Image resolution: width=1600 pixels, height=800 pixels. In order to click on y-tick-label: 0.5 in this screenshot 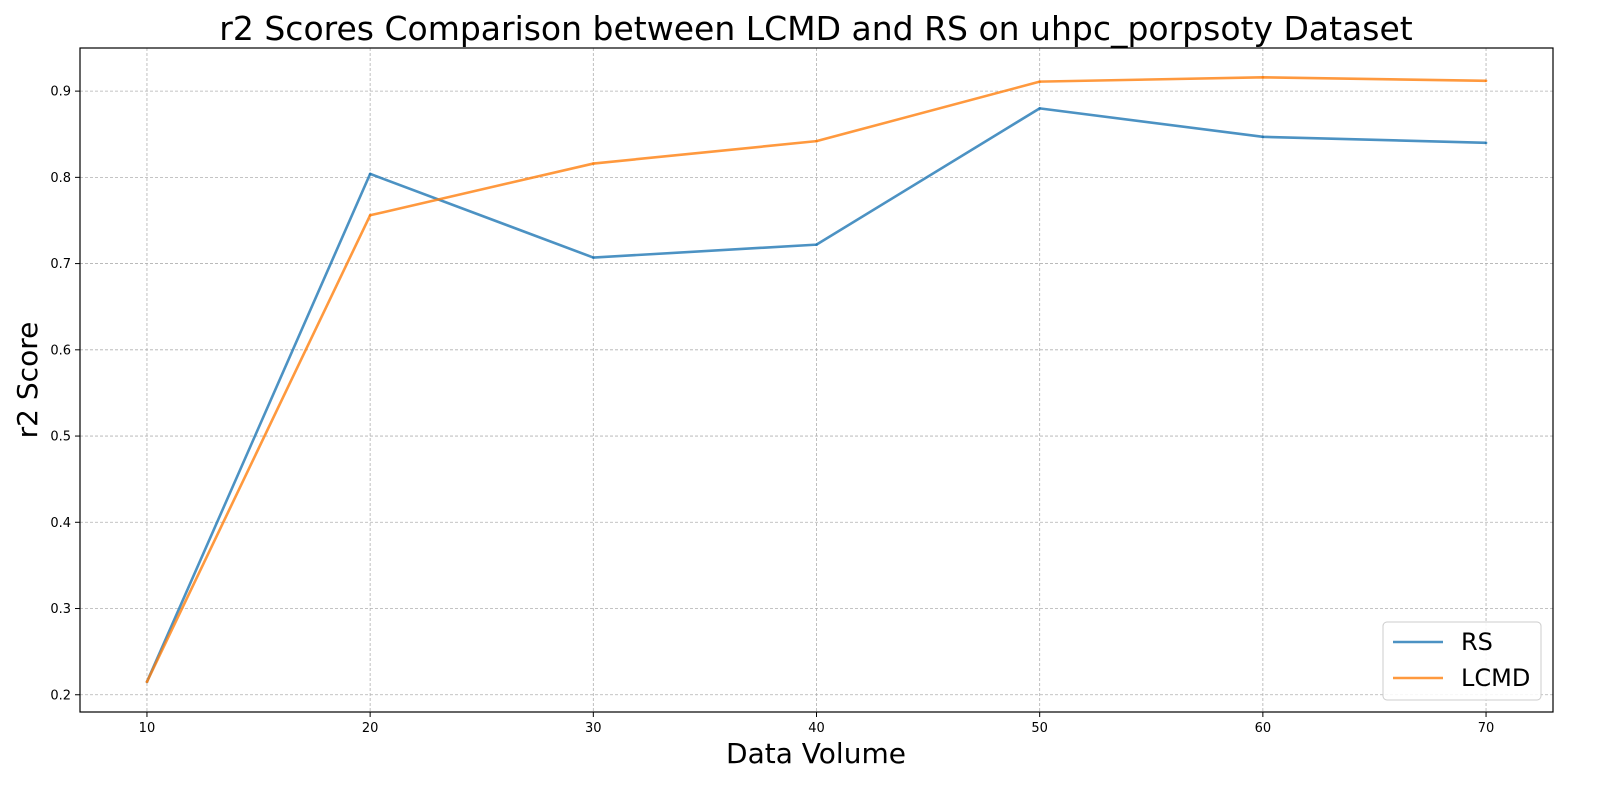, I will do `click(60, 437)`.